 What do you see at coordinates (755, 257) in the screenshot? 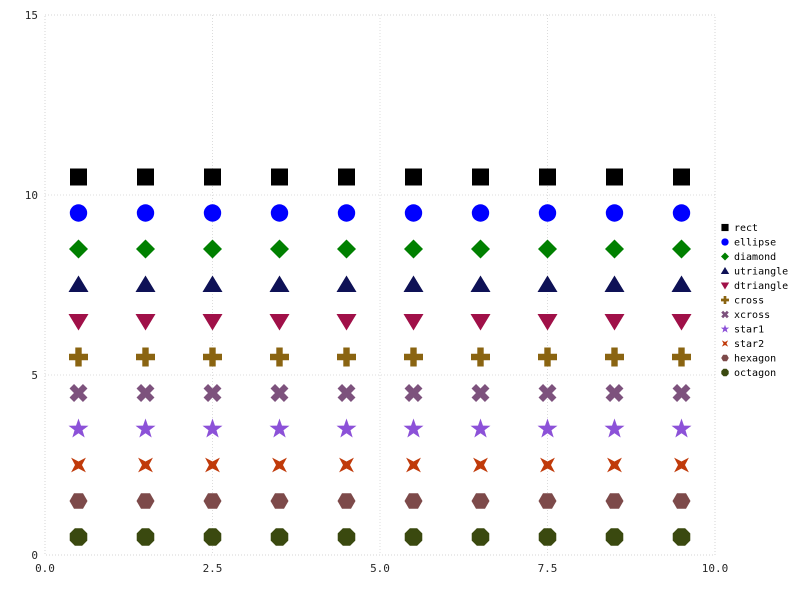
I see `legend-label-diamond: diamond` at bounding box center [755, 257].